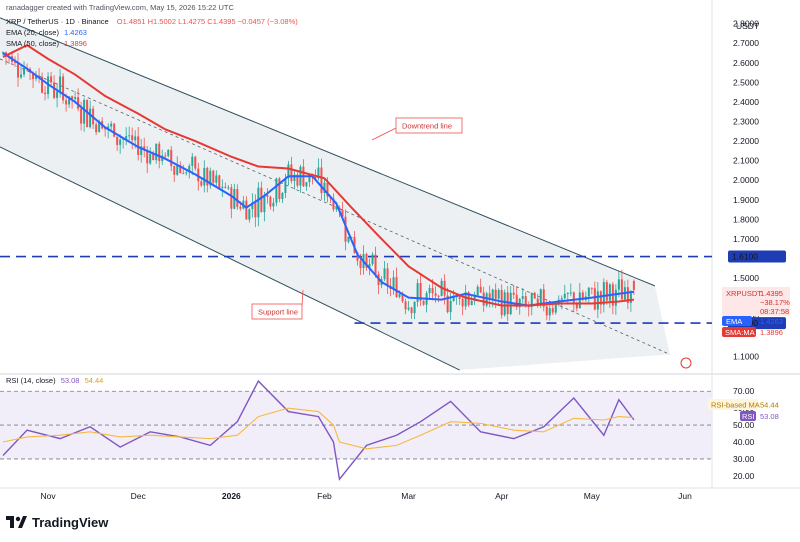 The width and height of the screenshot is (800, 542). I want to click on time-tick-label: Feb, so click(324, 496).